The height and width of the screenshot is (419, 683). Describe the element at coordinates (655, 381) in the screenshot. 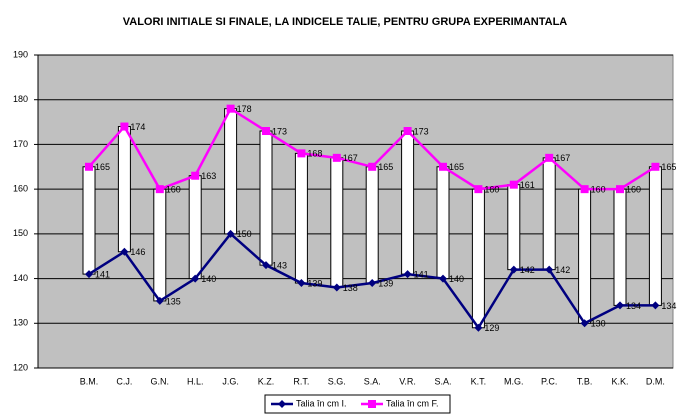

I see `x-tick-label: D.M.` at that location.